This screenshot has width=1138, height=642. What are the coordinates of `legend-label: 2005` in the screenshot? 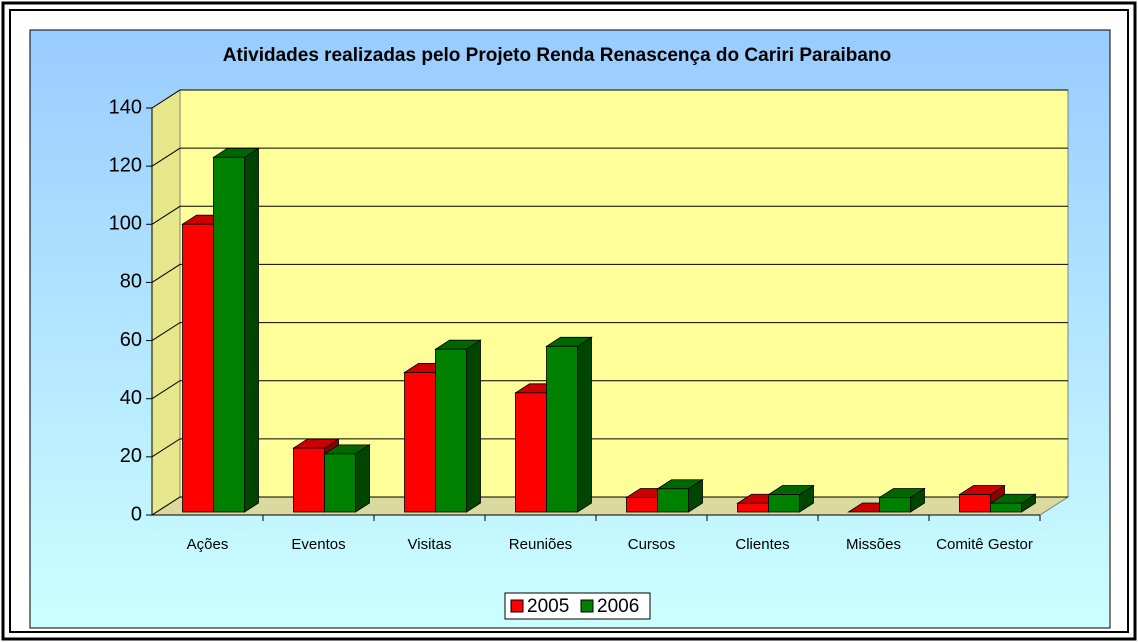 It's located at (548, 606).